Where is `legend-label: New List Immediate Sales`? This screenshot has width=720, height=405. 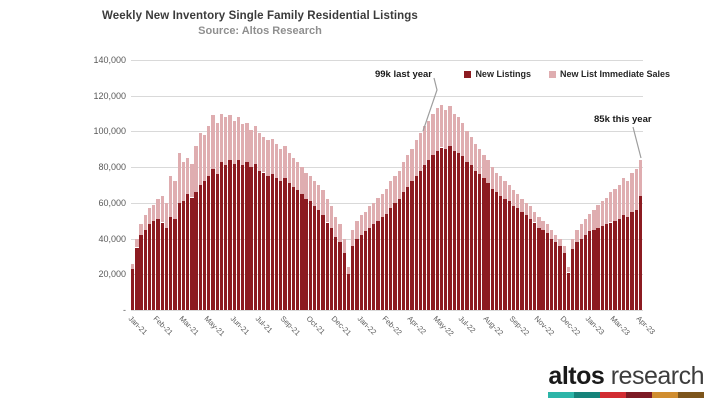 legend-label: New List Immediate Sales is located at coordinates (614, 74).